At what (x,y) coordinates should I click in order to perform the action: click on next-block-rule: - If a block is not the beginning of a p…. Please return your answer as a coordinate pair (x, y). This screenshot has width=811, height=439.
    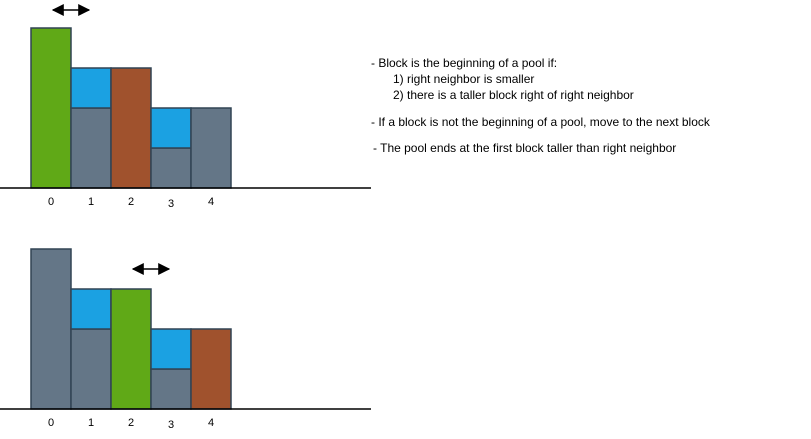
    Looking at the image, I should click on (540, 122).